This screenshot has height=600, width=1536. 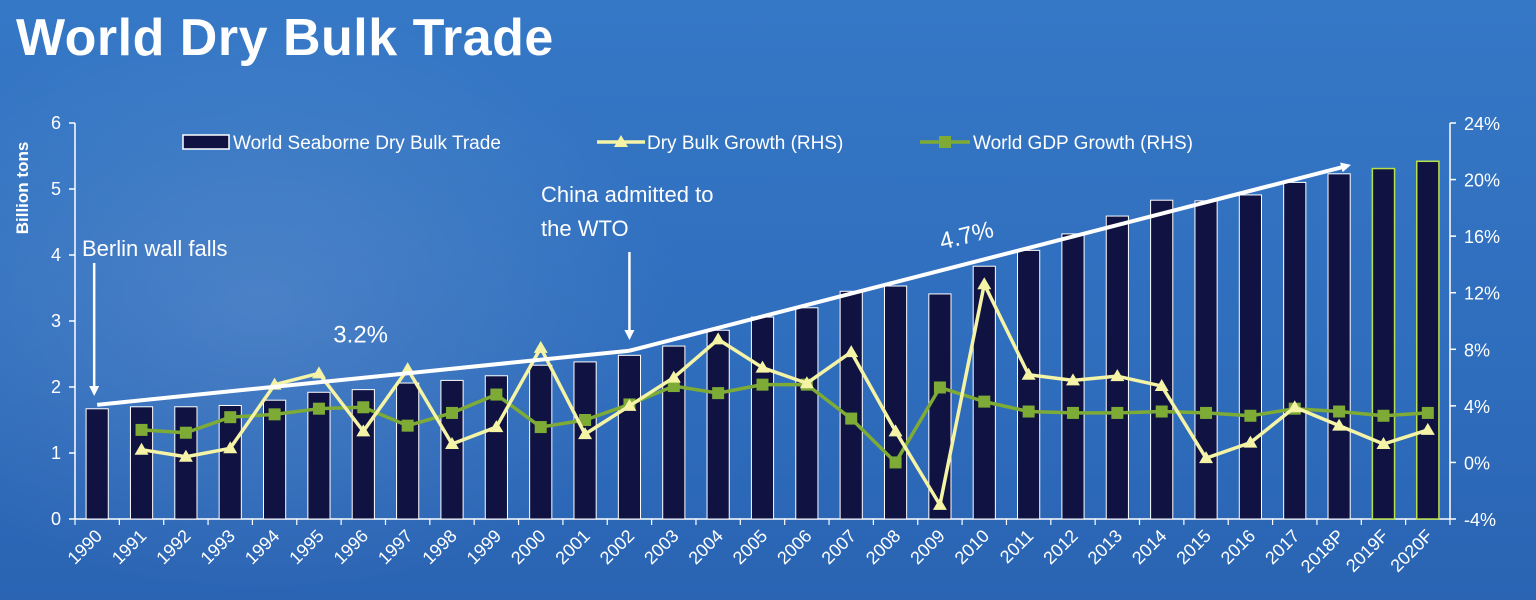 What do you see at coordinates (439, 547) in the screenshot?
I see `x-tick-label: 1998` at bounding box center [439, 547].